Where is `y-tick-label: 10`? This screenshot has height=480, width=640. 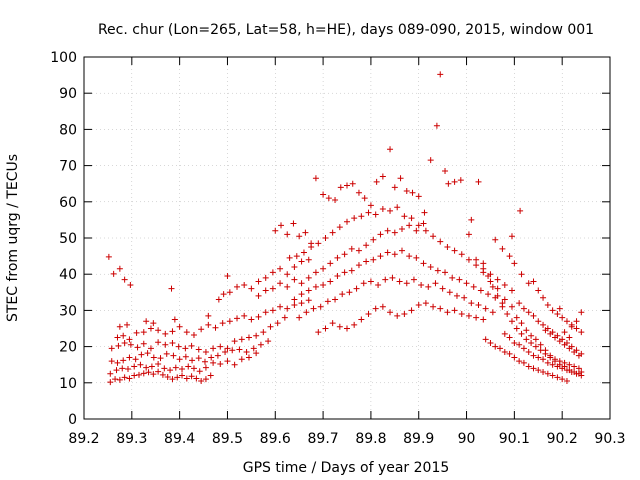 y-tick-label: 10 is located at coordinates (68, 384).